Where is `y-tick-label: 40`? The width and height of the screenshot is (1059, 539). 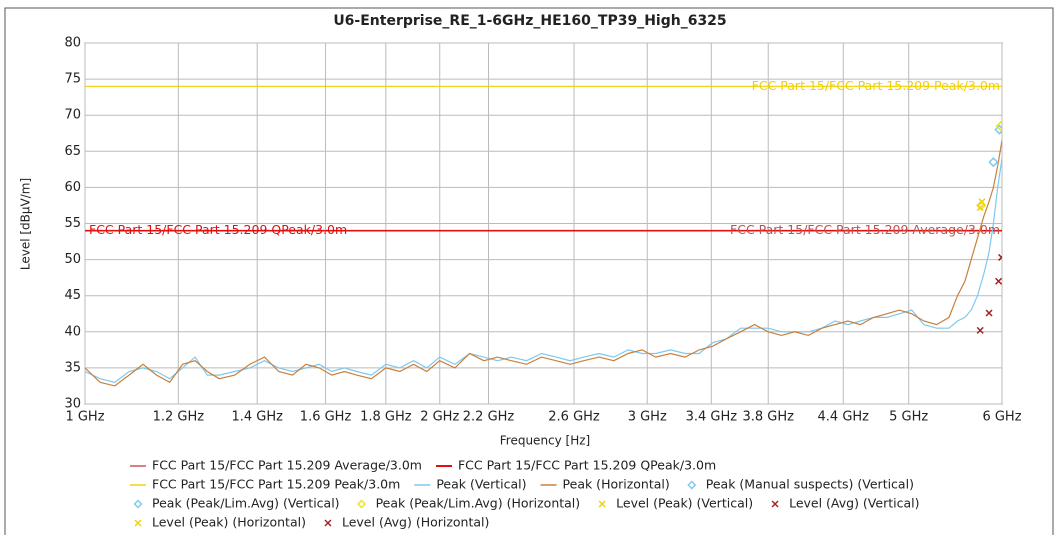 y-tick-label: 40 is located at coordinates (72, 331).